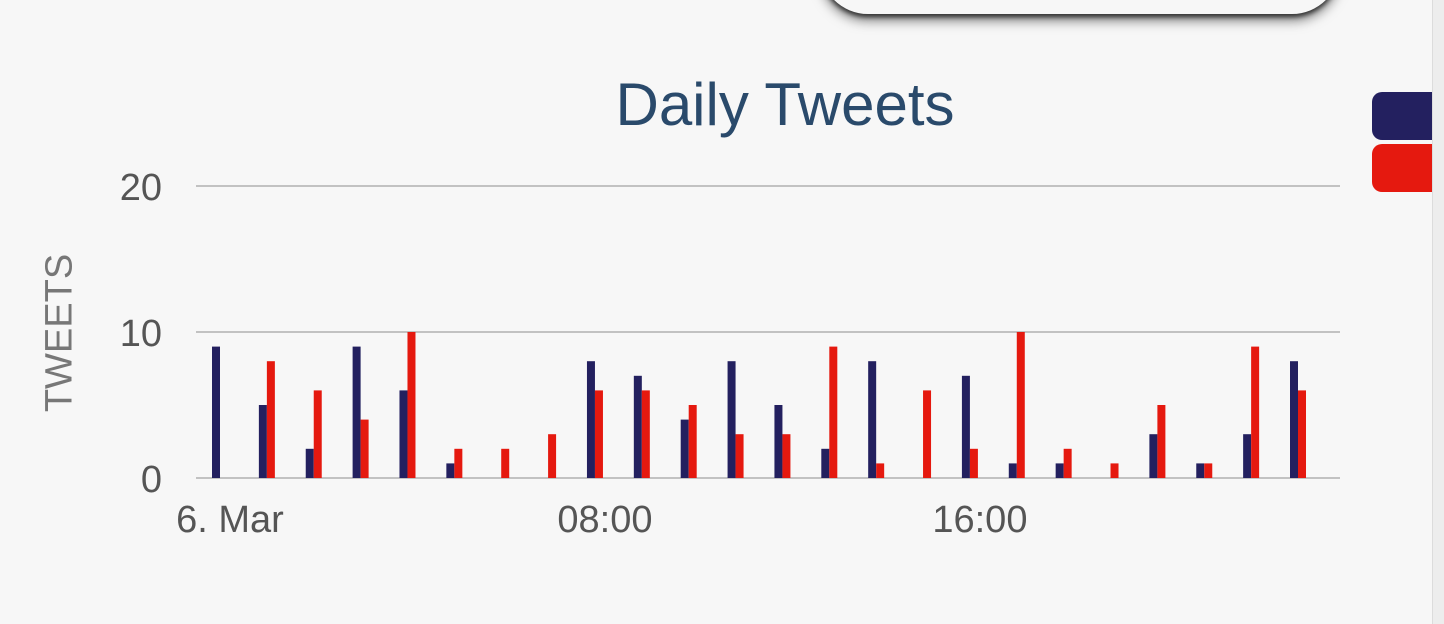 The height and width of the screenshot is (624, 1444). I want to click on bar-series-2-17:00, so click(1020, 405).